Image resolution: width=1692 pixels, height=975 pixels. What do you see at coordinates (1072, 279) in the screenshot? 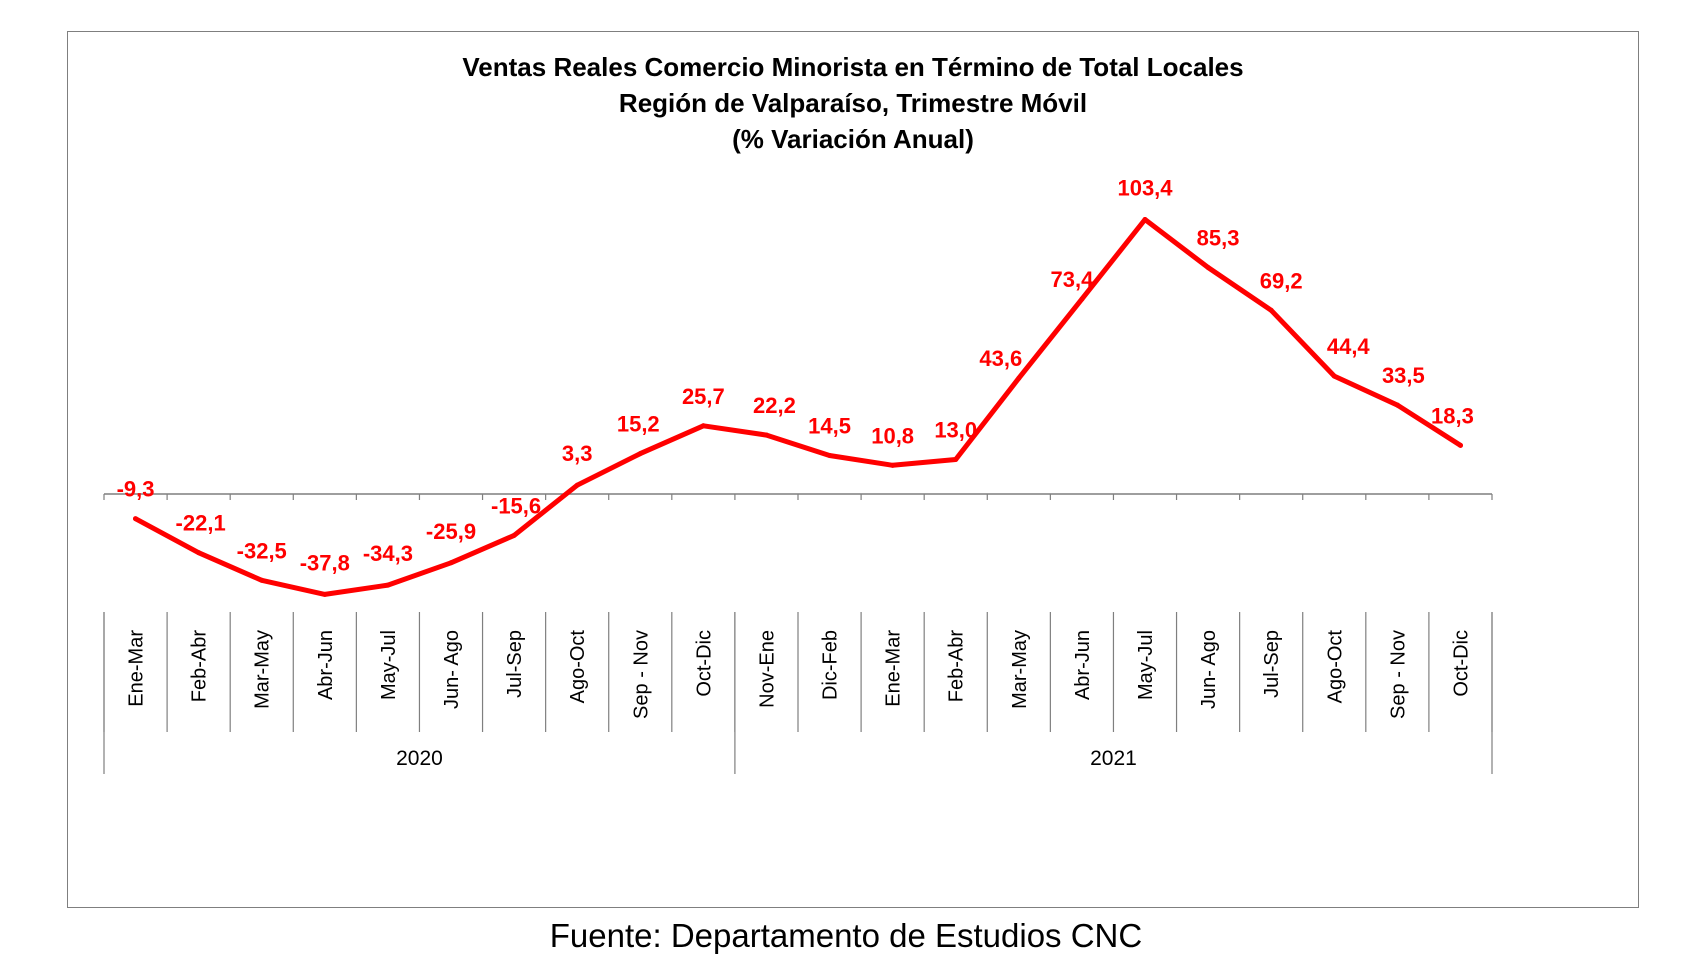
I see `data-label: 73,4` at bounding box center [1072, 279].